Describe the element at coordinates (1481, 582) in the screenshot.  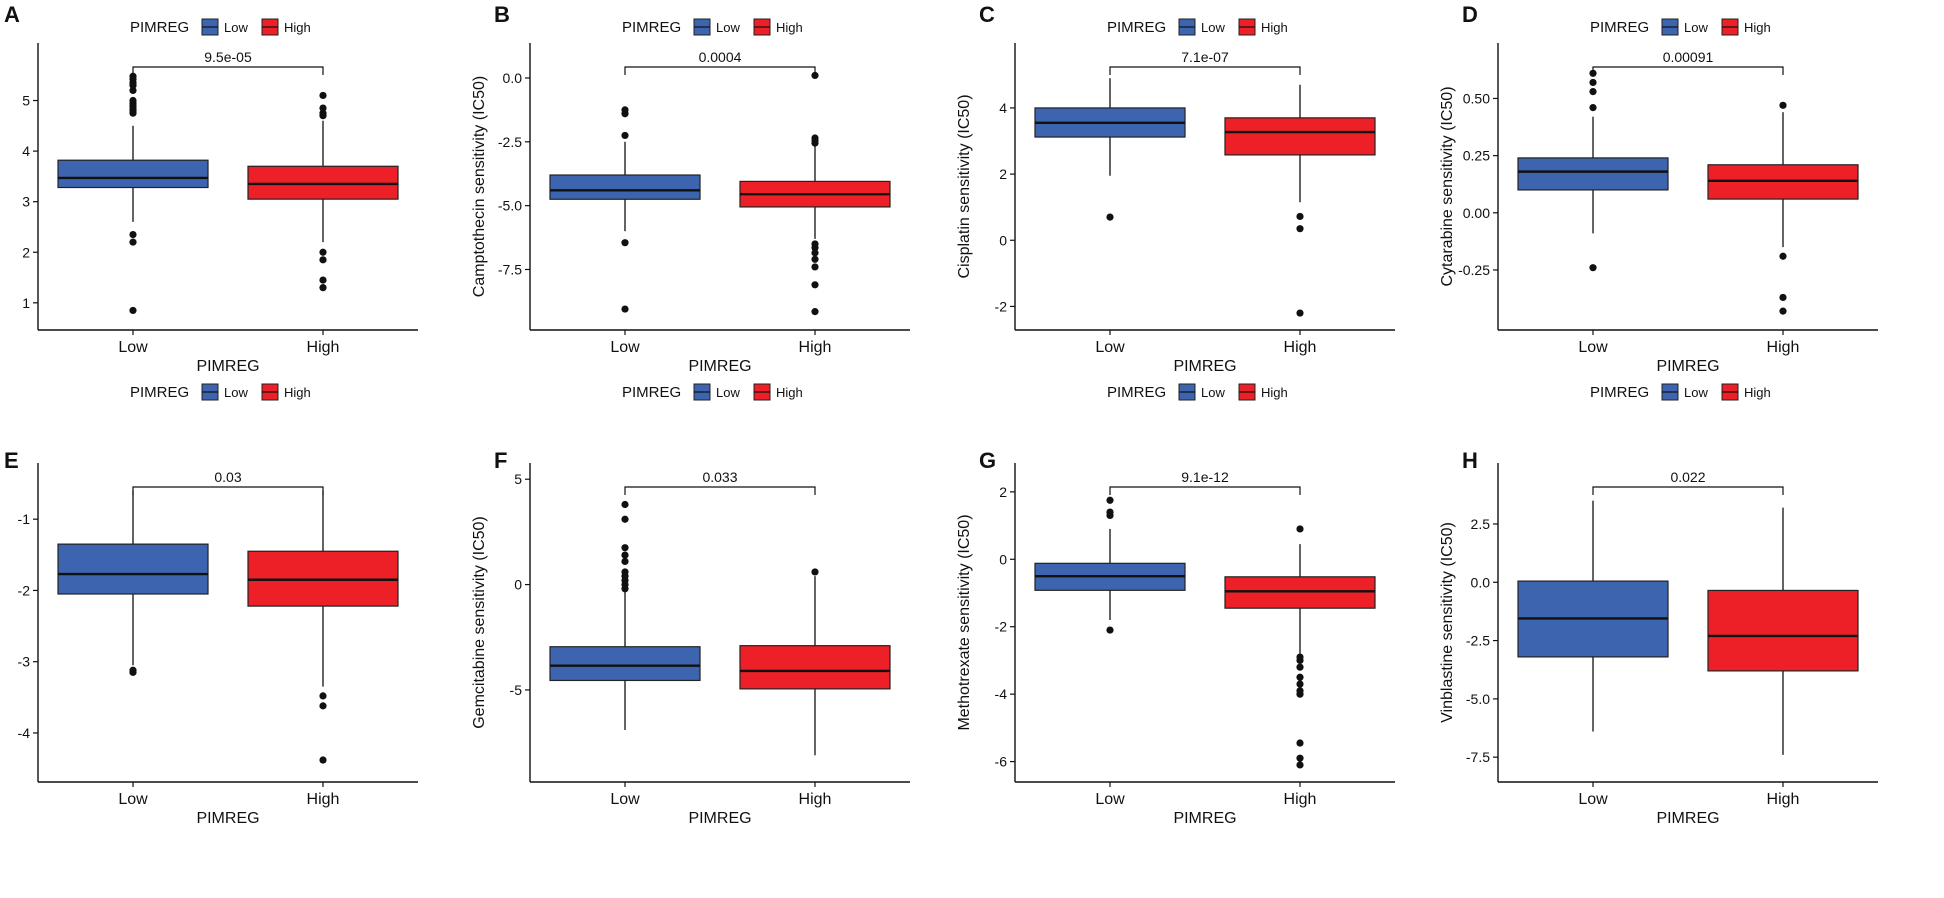
I see `y-tick-label: 0.0` at that location.